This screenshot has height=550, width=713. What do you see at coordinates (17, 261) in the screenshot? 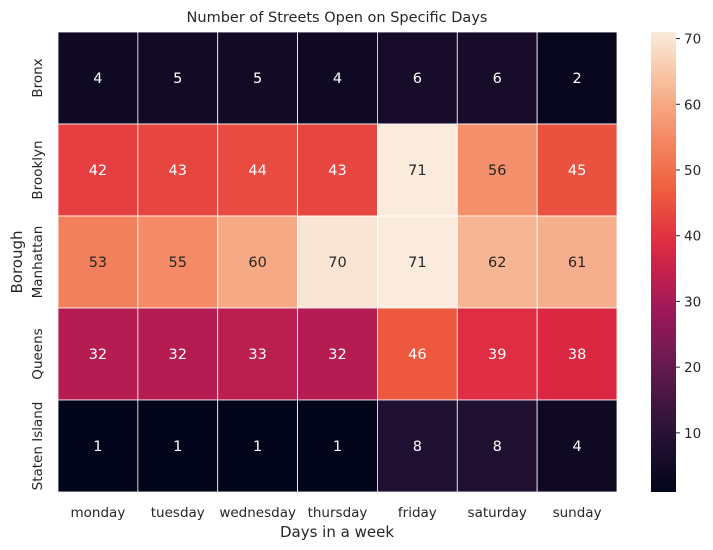
I see `y-axis-label: Borough` at bounding box center [17, 261].